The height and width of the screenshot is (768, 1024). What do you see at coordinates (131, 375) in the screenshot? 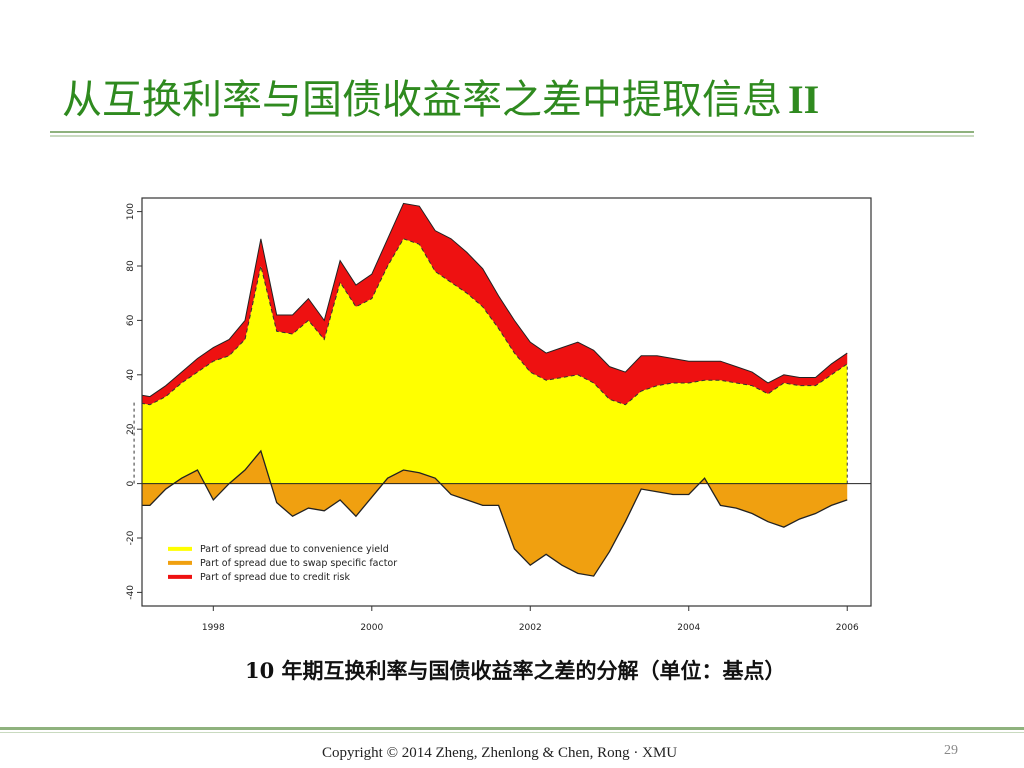
I see `y-tick-label: 40` at bounding box center [131, 375].